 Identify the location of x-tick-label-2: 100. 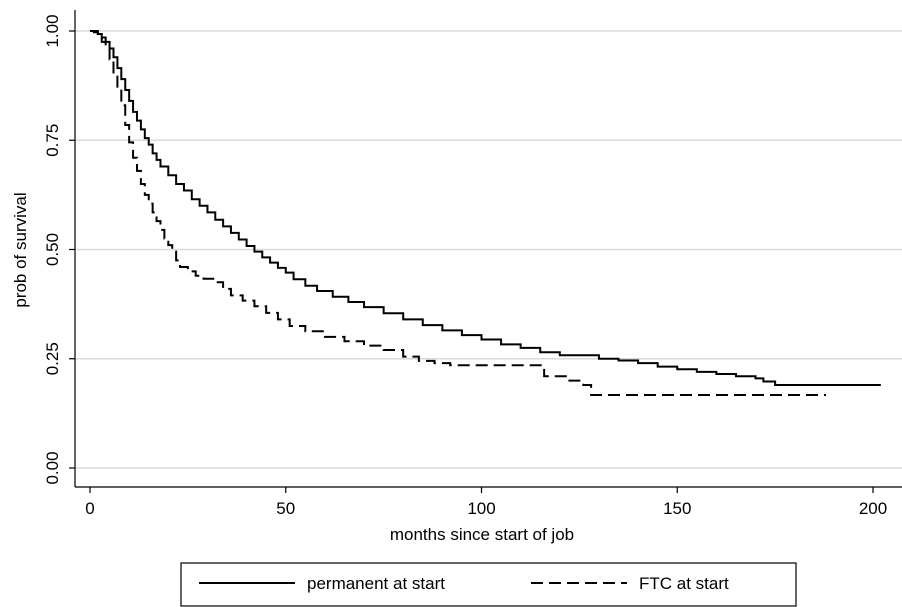
(481, 508).